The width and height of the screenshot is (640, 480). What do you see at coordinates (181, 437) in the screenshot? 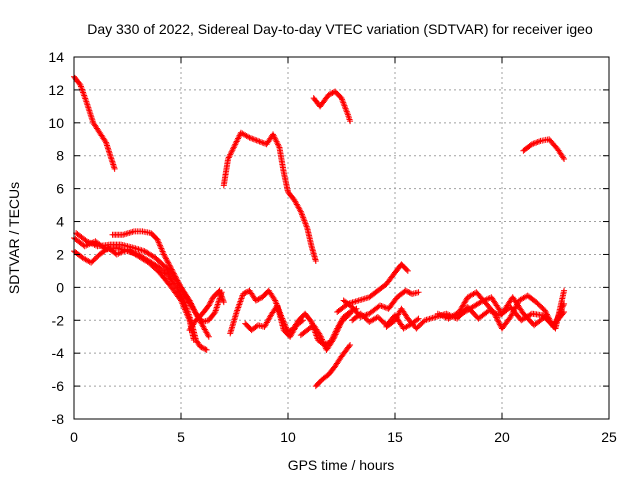
I see `x-tick-label: 5` at bounding box center [181, 437].